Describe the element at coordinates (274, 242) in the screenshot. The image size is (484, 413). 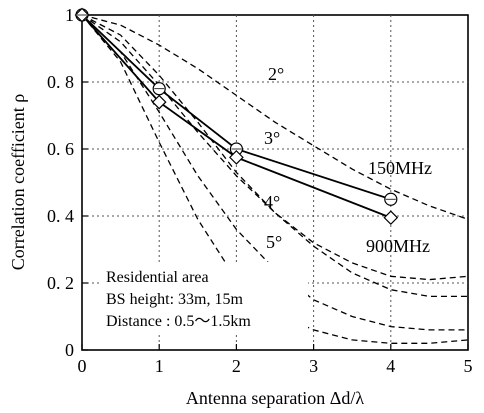
I see `angle-label-5: 5°` at that location.